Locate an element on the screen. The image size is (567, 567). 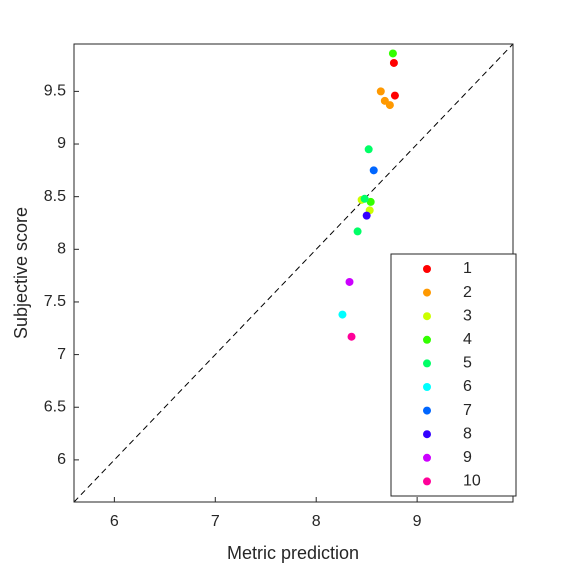
legend-label: 8 is located at coordinates (467, 433).